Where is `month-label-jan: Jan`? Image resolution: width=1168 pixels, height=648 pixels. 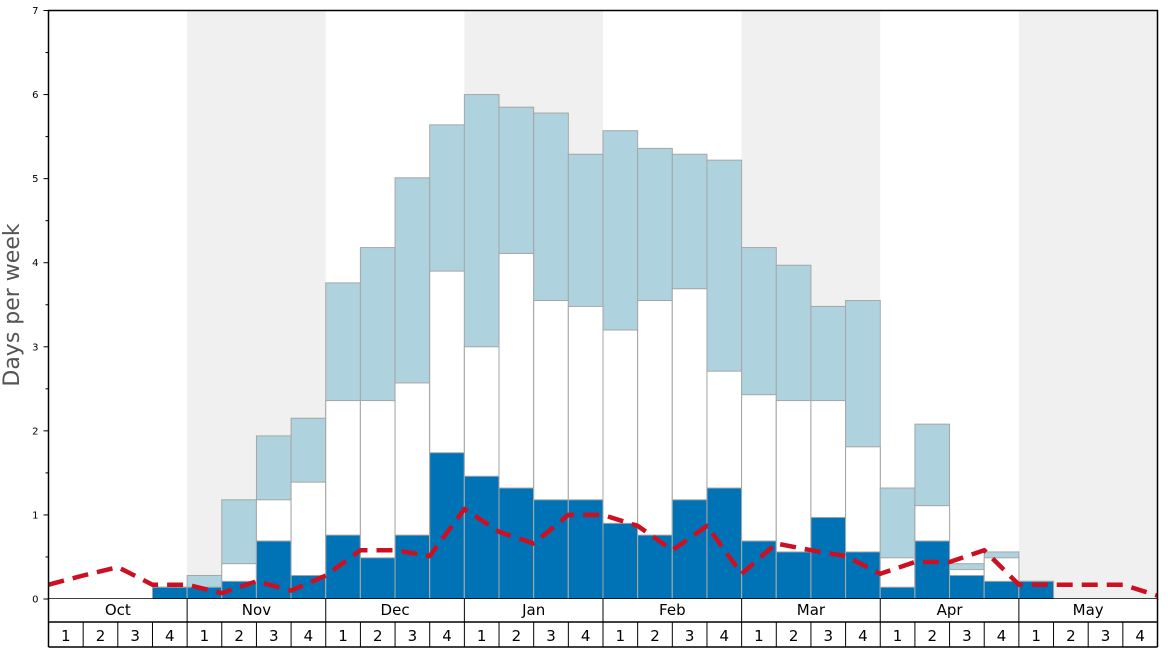
month-label-jan: Jan is located at coordinates (533, 610).